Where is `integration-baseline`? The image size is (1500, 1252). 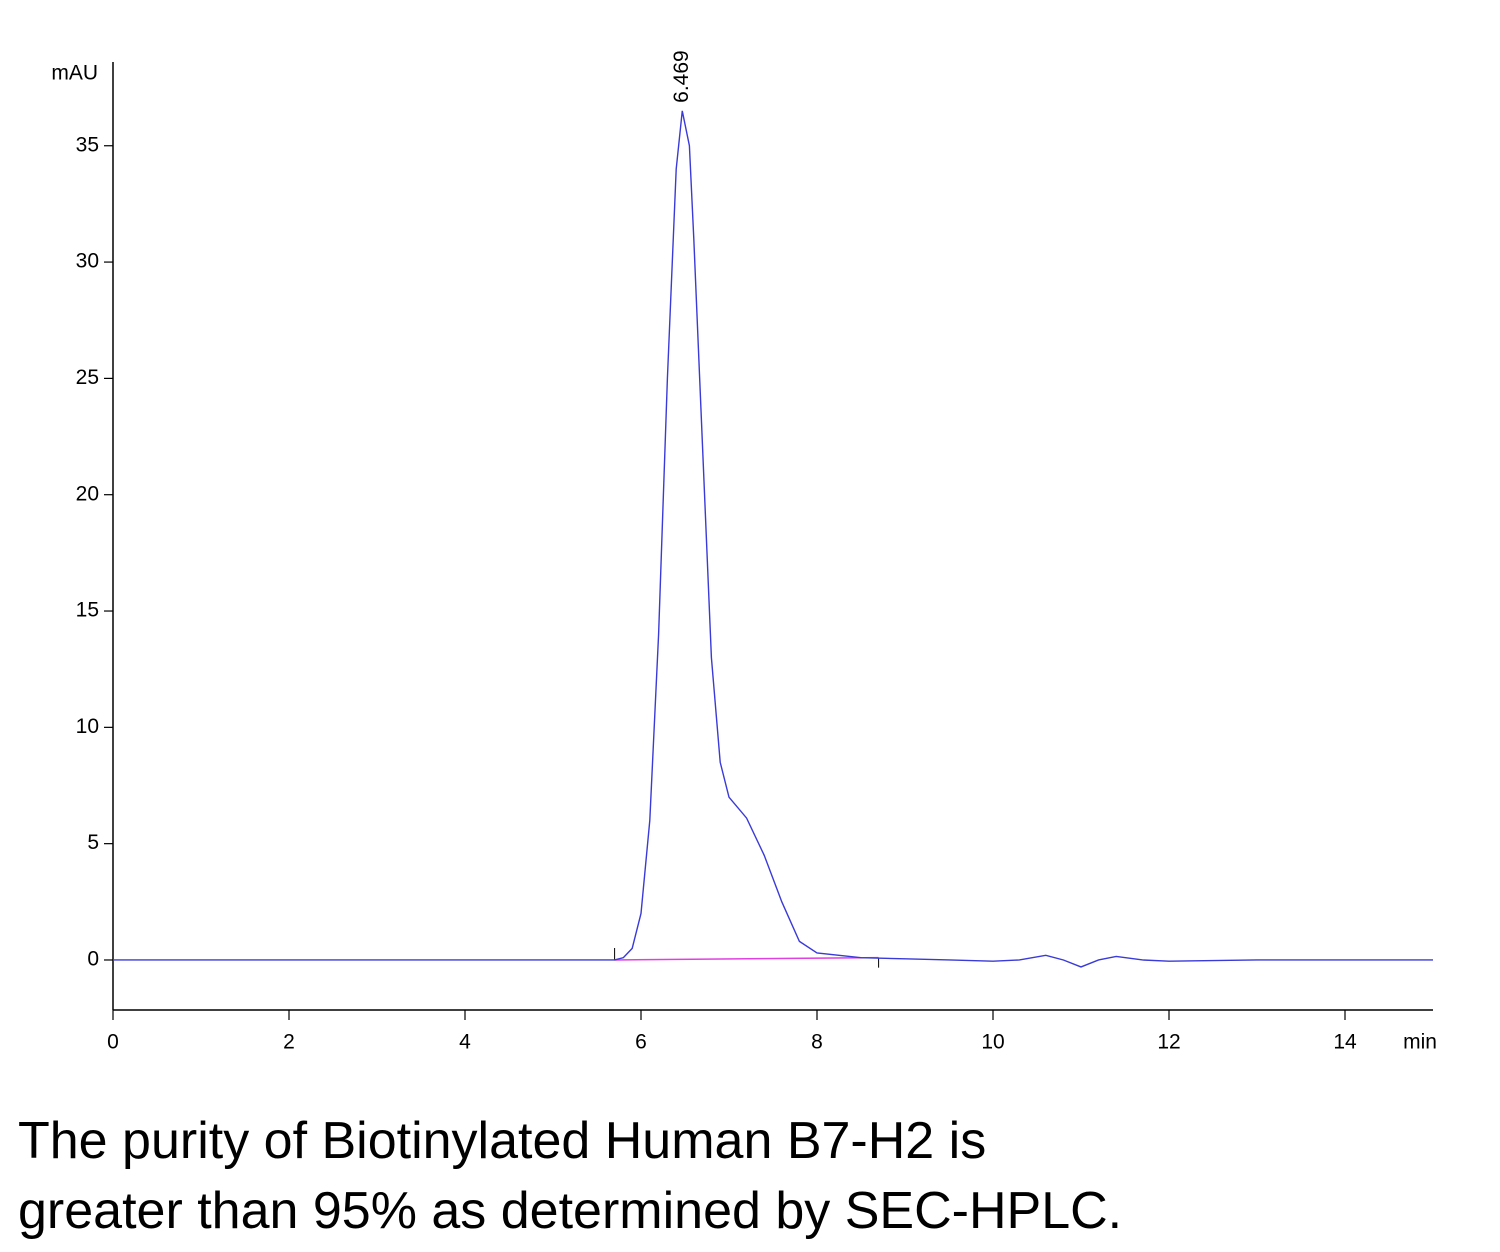
integration-baseline is located at coordinates (746, 958).